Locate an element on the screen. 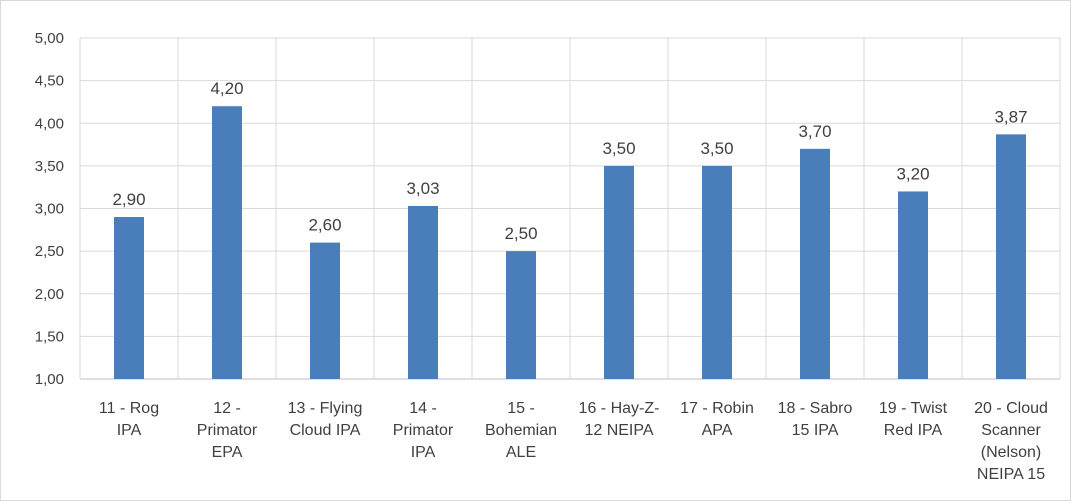 Image resolution: width=1071 pixels, height=501 pixels. x-category-label: 16 - Hay-Z-12 NEIPA is located at coordinates (619, 419).